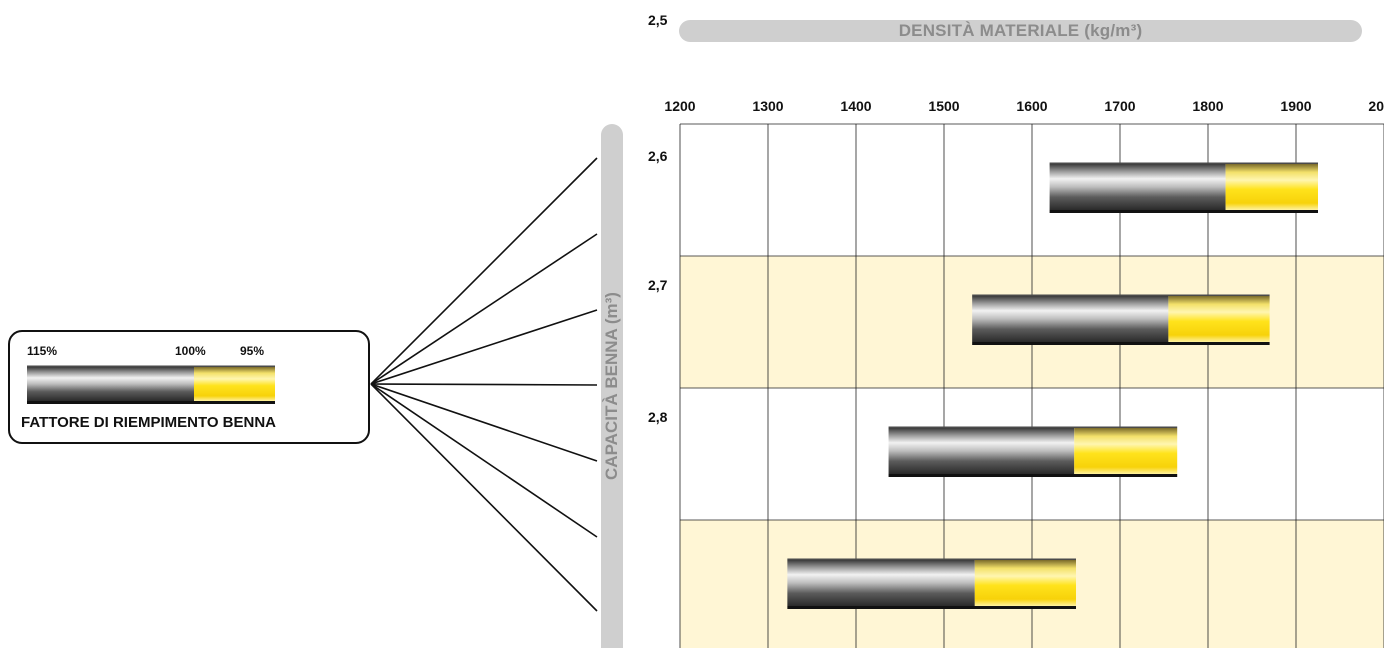 The width and height of the screenshot is (1384, 648). Describe the element at coordinates (1219, 319) in the screenshot. I see `bar-row-1-yellow-segment` at that location.